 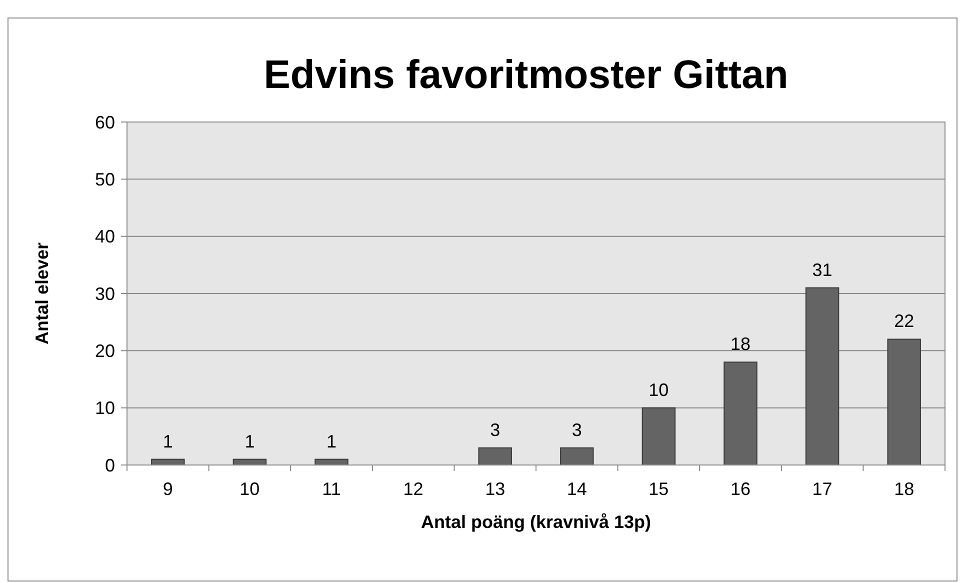 I want to click on x-tick-label: 10, so click(x=250, y=489).